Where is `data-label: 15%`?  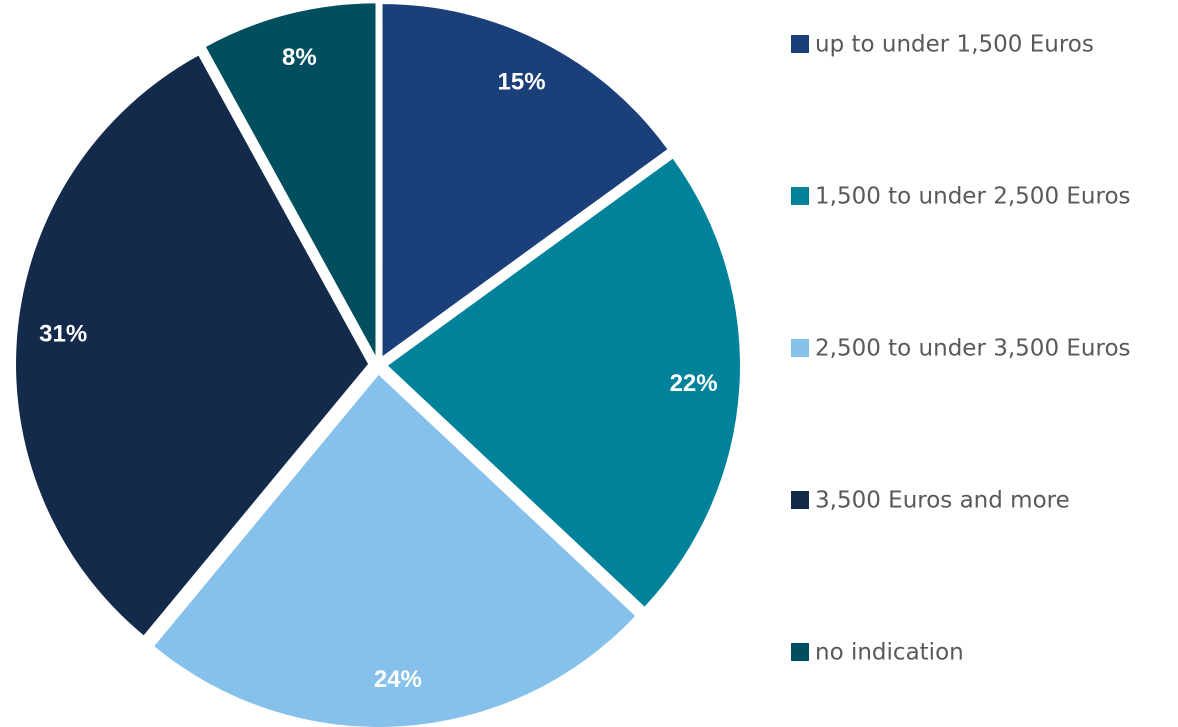
data-label: 15% is located at coordinates (522, 82).